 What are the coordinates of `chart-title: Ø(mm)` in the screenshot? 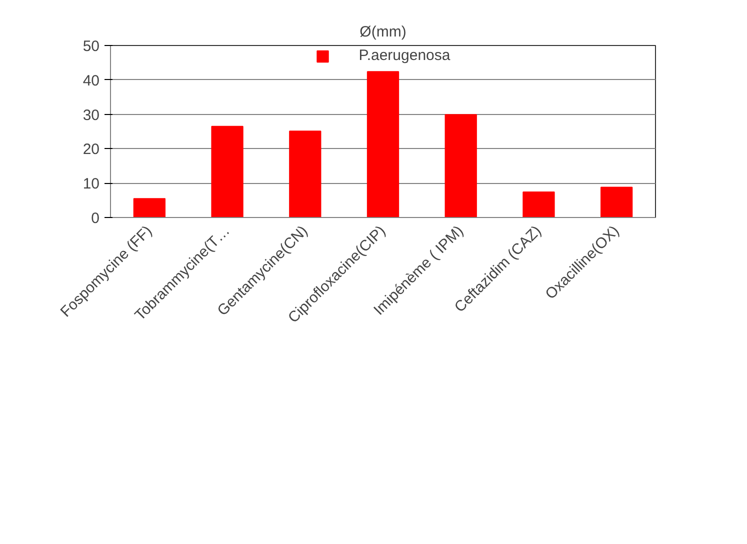 It's located at (383, 32).